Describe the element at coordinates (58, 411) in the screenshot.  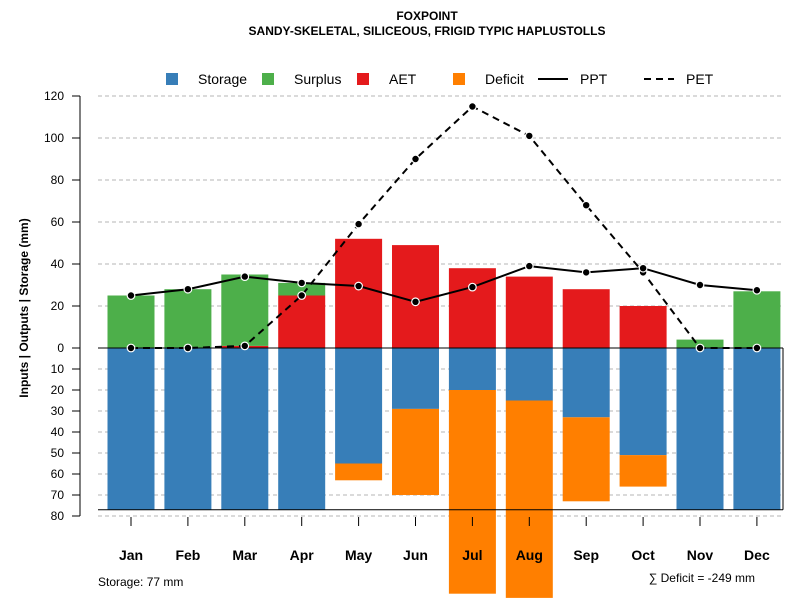
I see `y-tick-label: 30` at that location.